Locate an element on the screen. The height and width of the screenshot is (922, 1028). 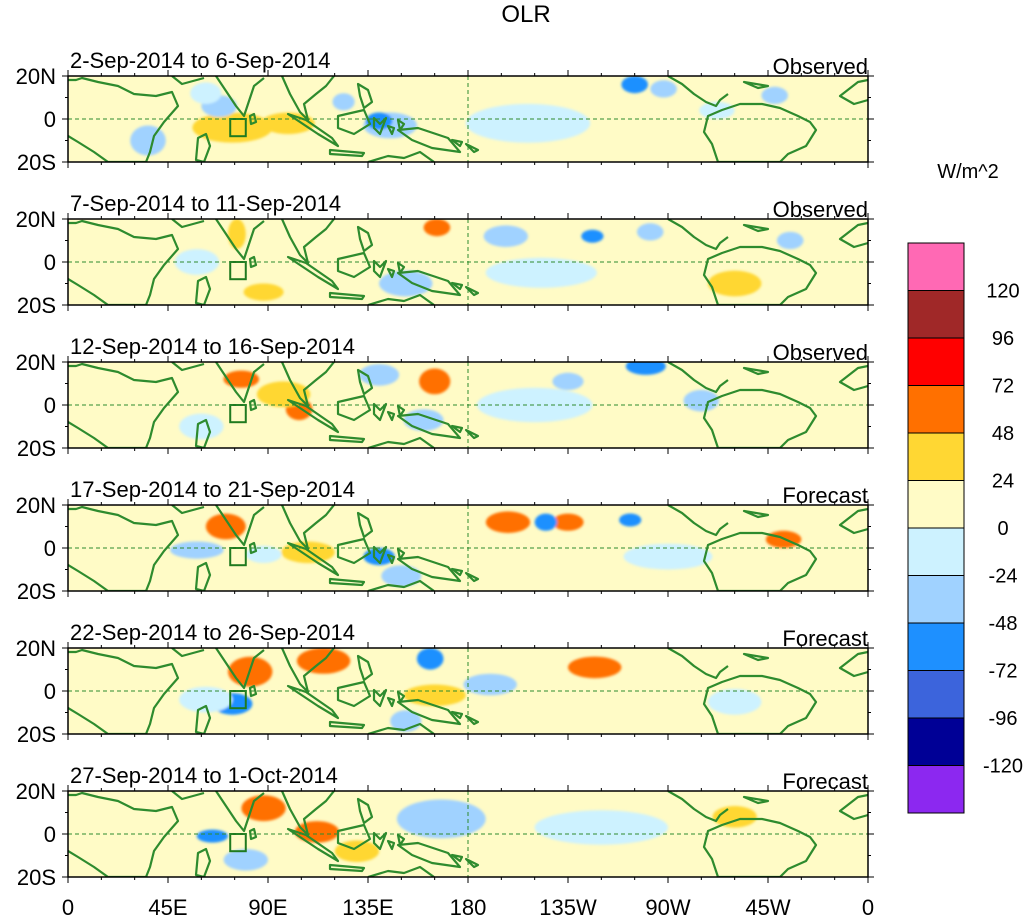
x-tick-label: 45W is located at coordinates (767, 907).